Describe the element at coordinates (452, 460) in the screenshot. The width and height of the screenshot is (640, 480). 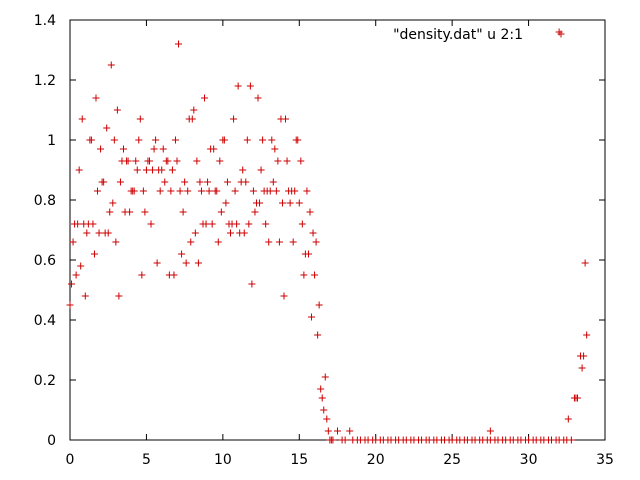
I see `x-tick-label: 25` at that location.